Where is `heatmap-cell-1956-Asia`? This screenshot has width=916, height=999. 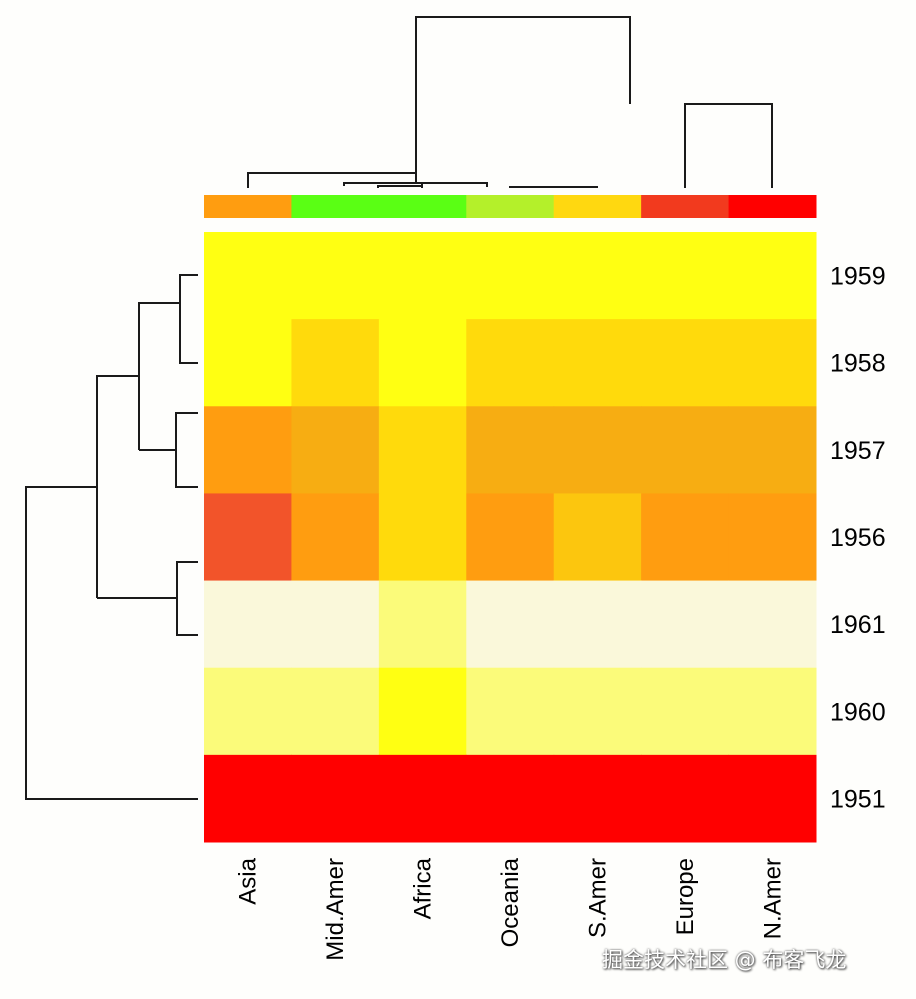 heatmap-cell-1956-Asia is located at coordinates (248, 537).